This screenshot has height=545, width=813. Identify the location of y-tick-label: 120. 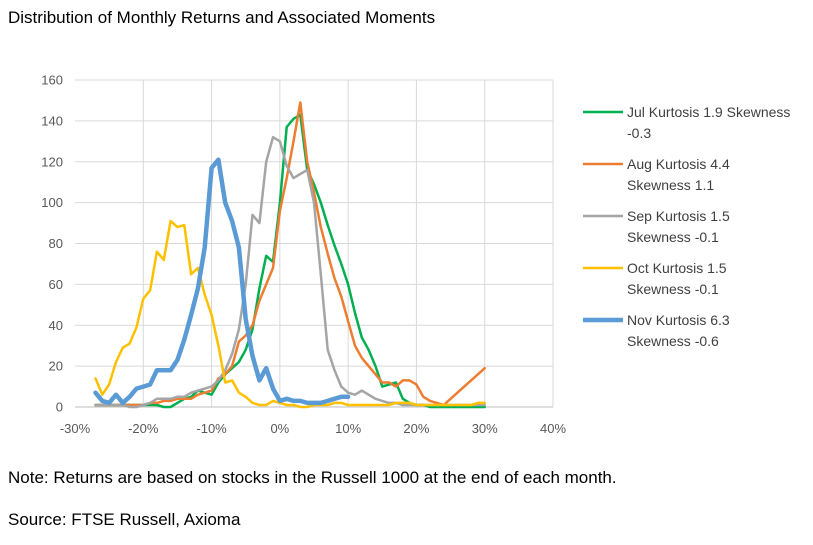
(52, 161).